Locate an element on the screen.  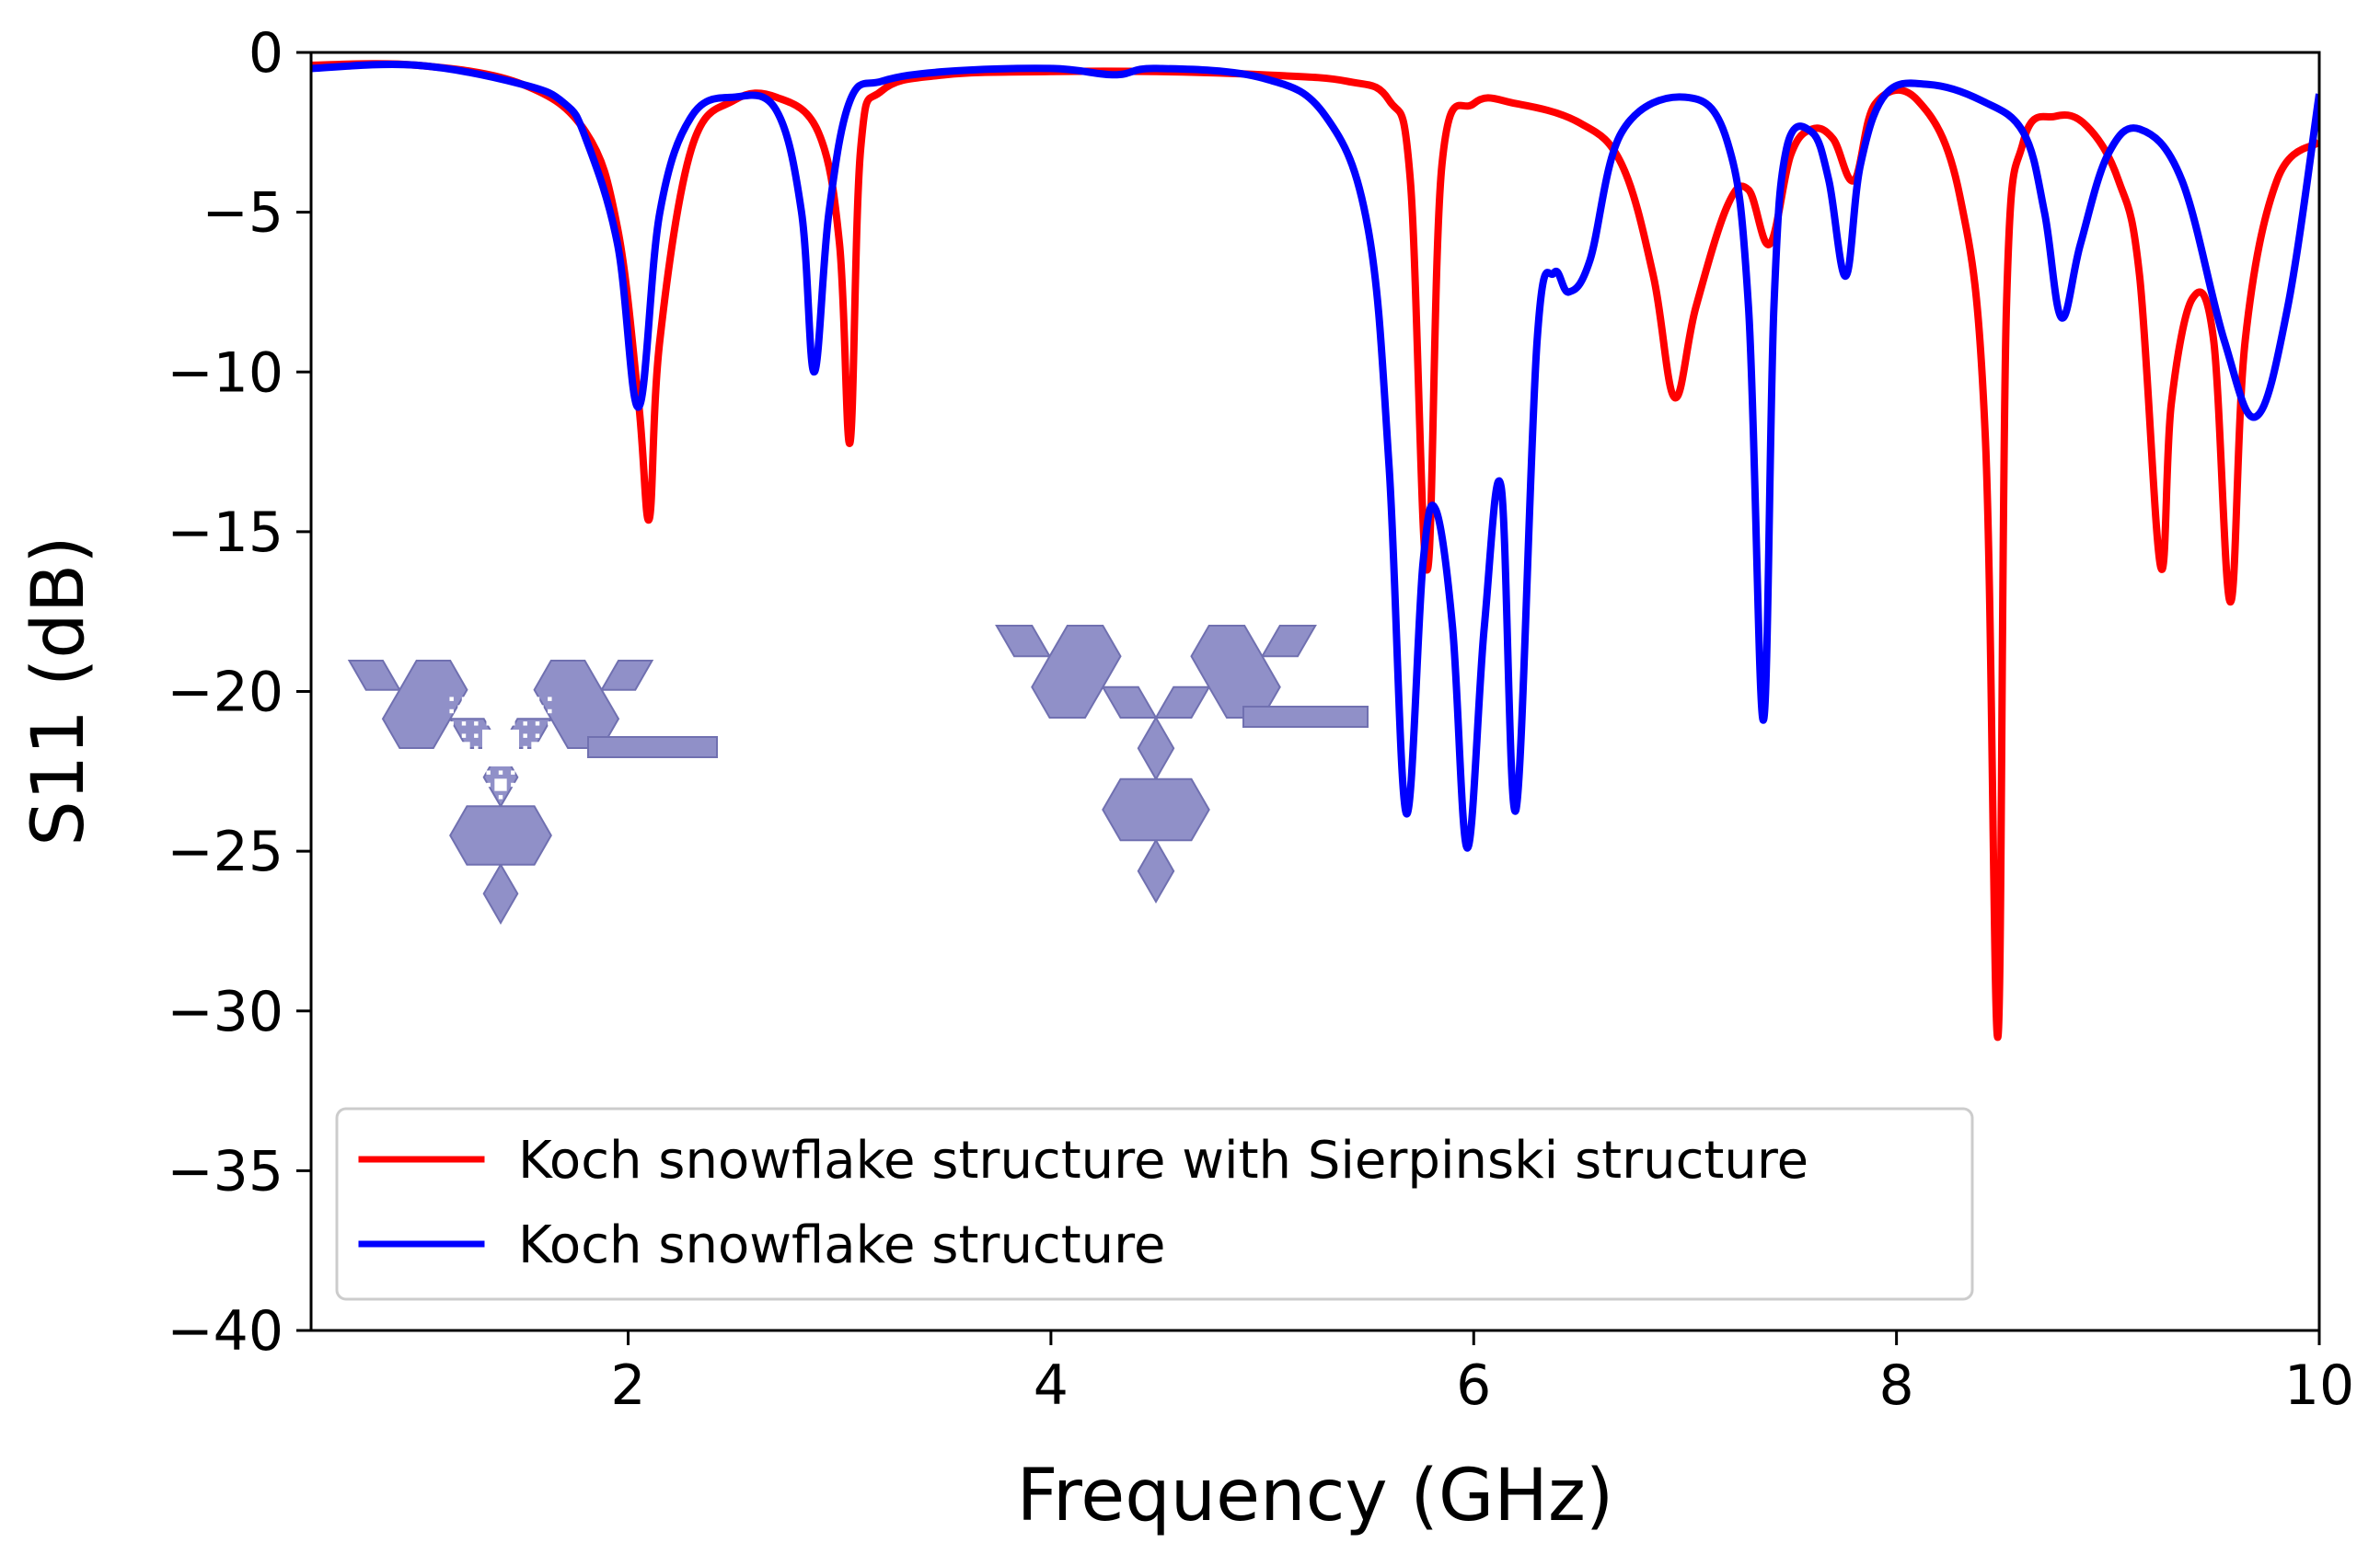
koch-sierpinski-antenna-inset is located at coordinates (532, 793).